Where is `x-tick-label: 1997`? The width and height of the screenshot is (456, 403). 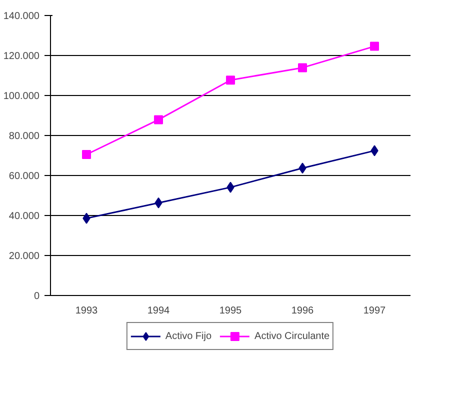 x-tick-label: 1997 is located at coordinates (374, 311).